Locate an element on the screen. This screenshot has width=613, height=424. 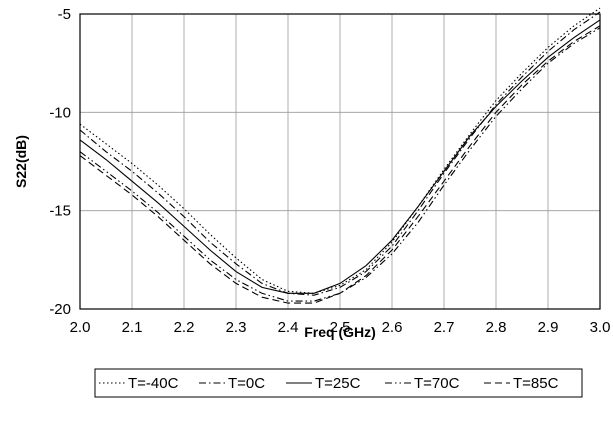
x-tick-label: 3.0 is located at coordinates (600, 327).